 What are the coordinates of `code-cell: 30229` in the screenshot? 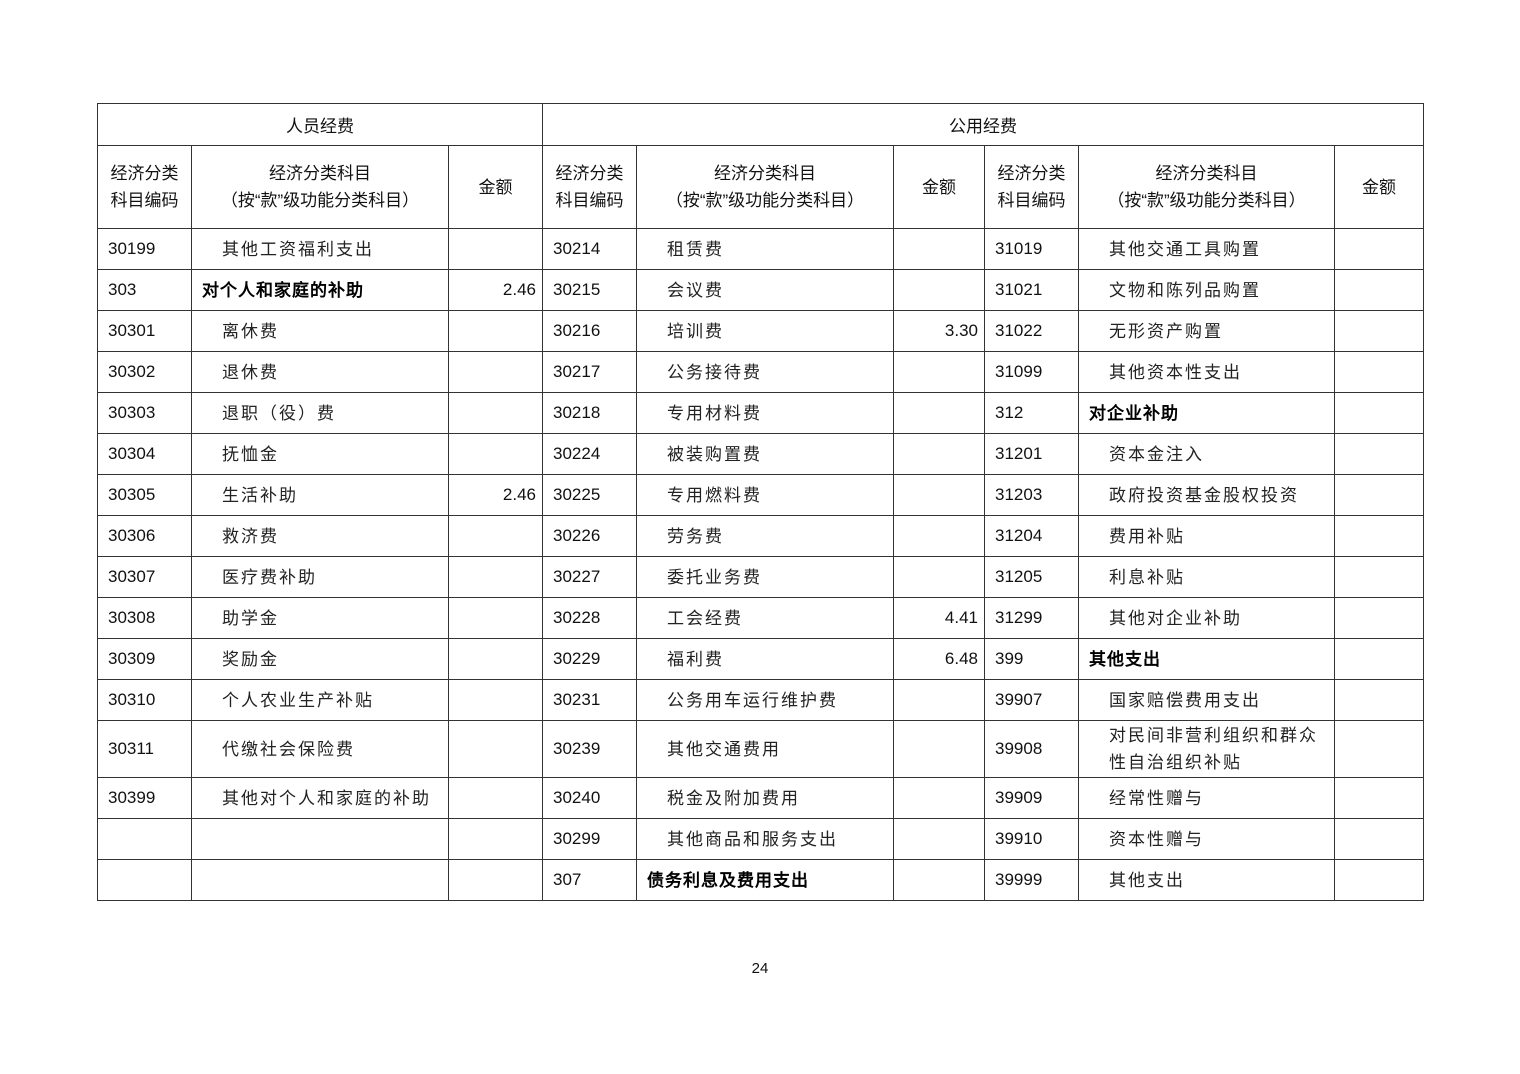 It's located at (590, 659).